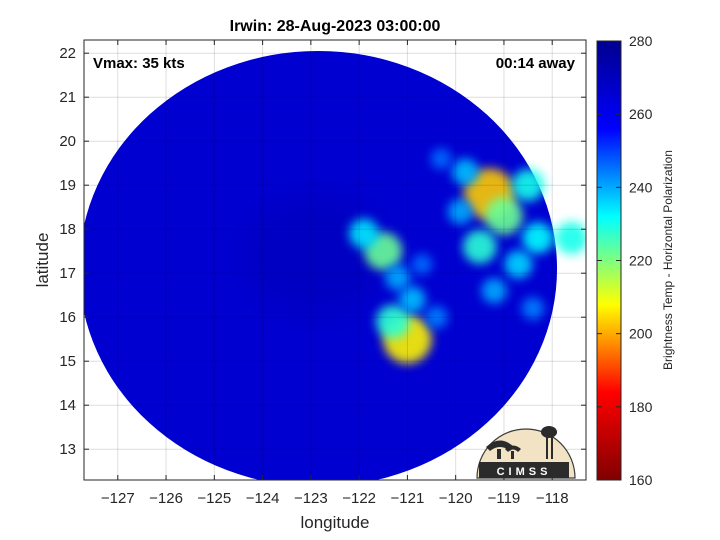  Describe the element at coordinates (166, 498) in the screenshot. I see `x-tick-label: −126` at that location.